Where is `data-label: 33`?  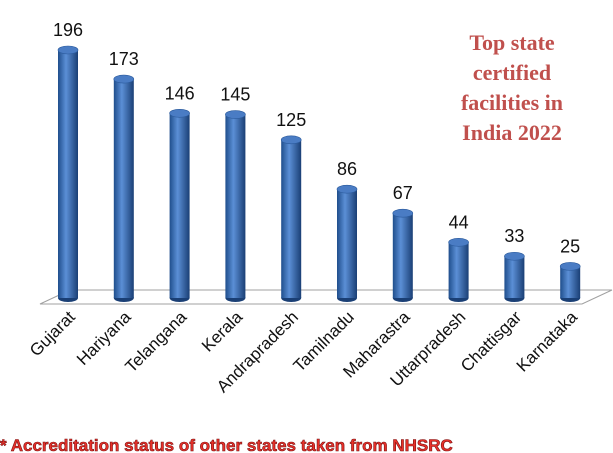 data-label: 33 is located at coordinates (514, 236).